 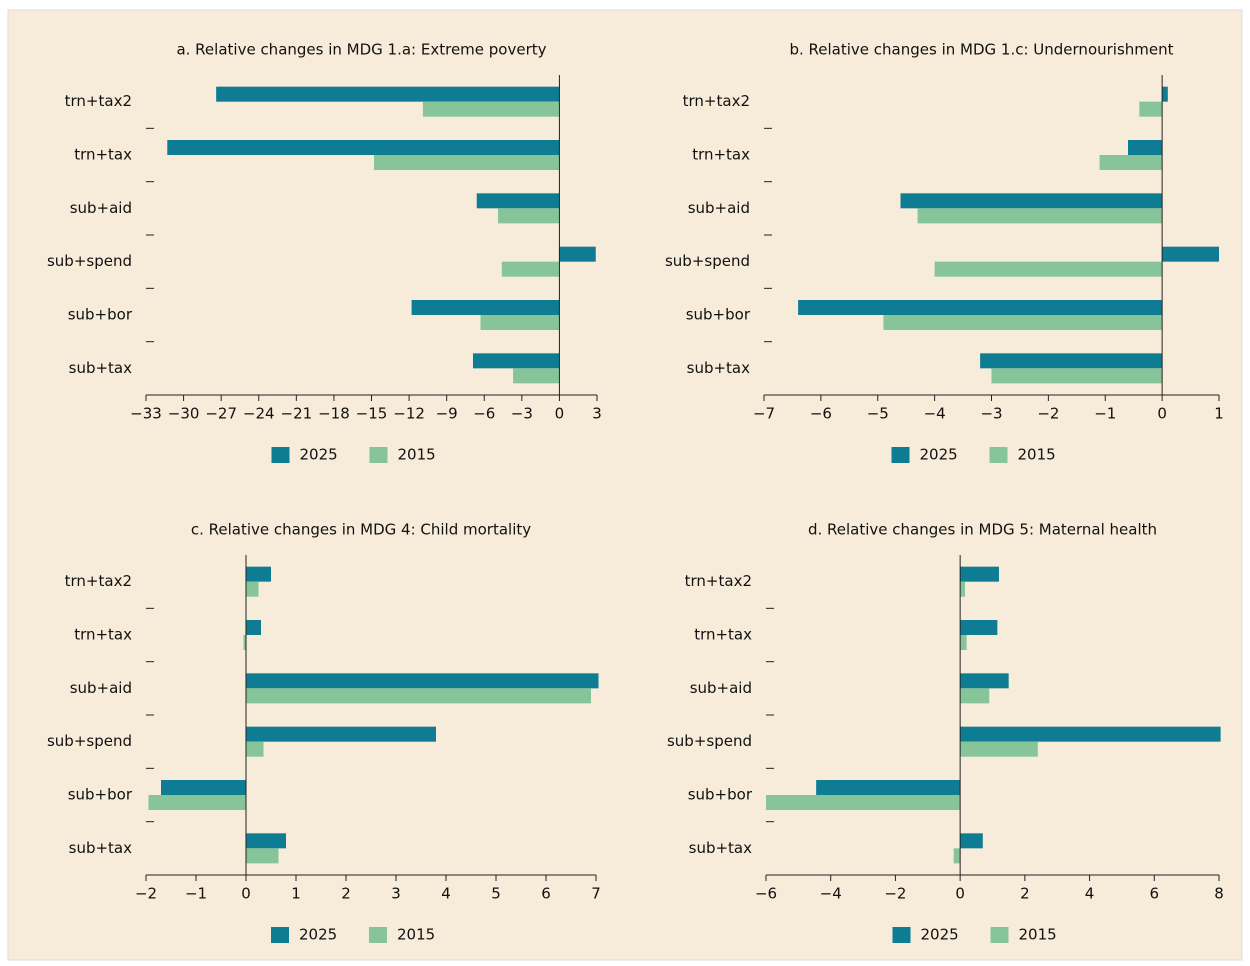 I want to click on x-tick-label: −1, so click(x=1105, y=414).